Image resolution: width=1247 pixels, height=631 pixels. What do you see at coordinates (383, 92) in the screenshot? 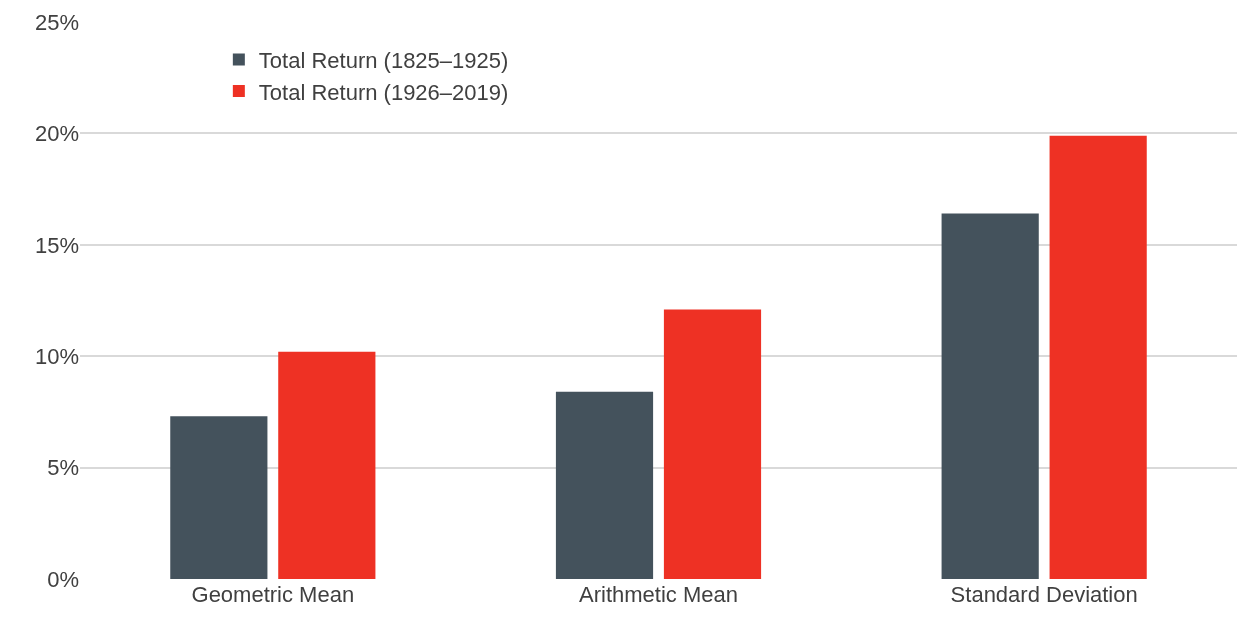
I see `legend-label: Total Return (1926–2019)` at bounding box center [383, 92].